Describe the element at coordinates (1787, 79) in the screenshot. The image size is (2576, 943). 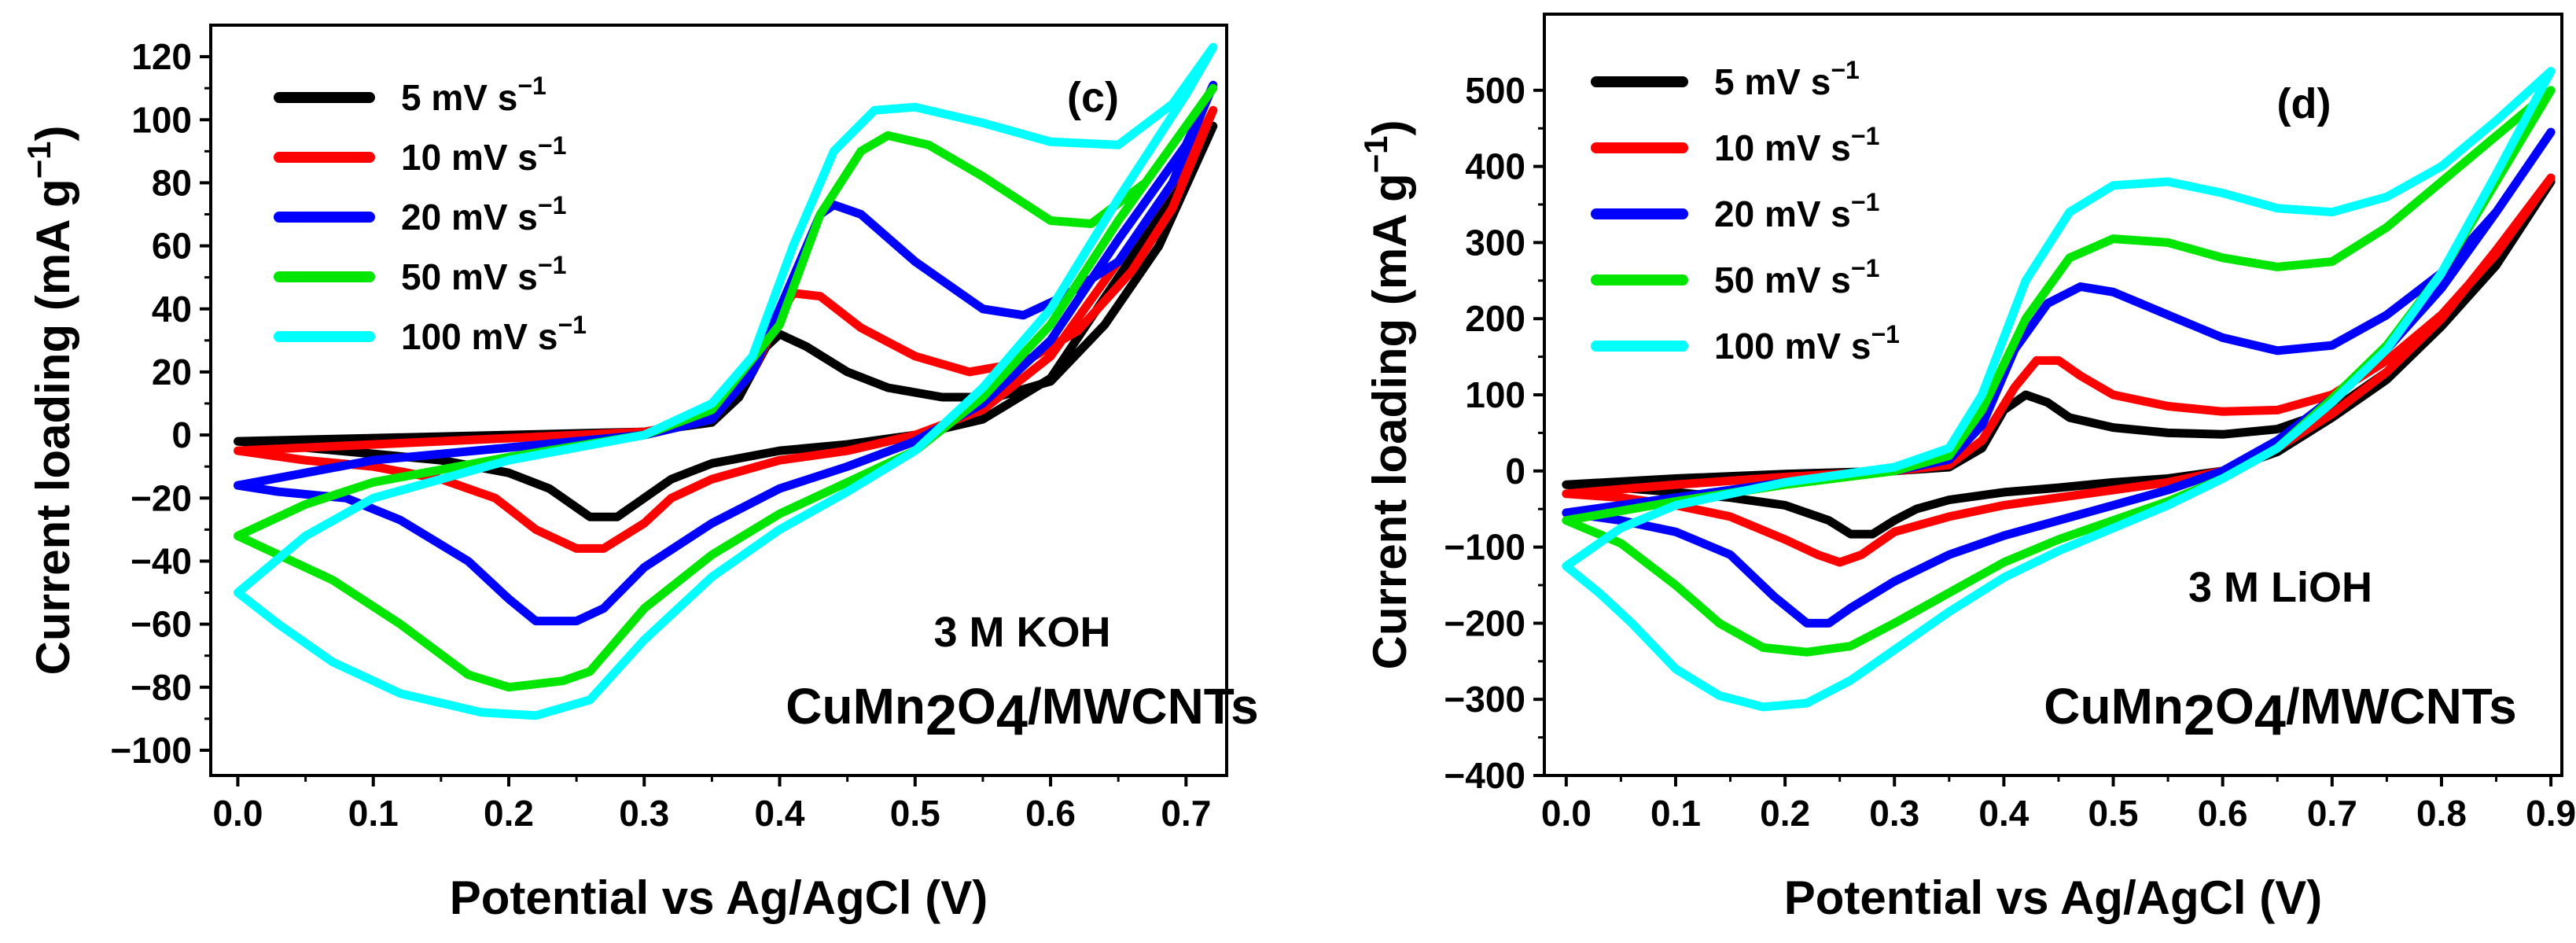
I see `legend-label-0: 5 mV s−1` at that location.